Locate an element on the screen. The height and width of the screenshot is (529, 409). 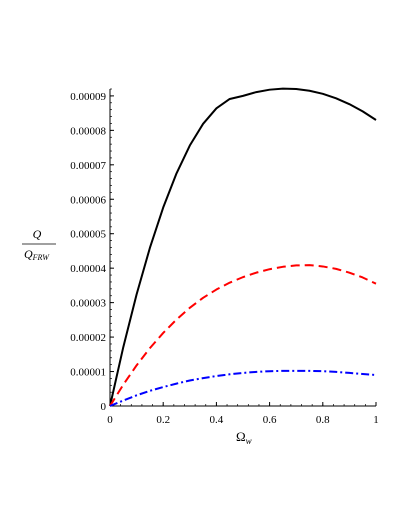
y-tick-label: 0.00005 is located at coordinates (88, 235).